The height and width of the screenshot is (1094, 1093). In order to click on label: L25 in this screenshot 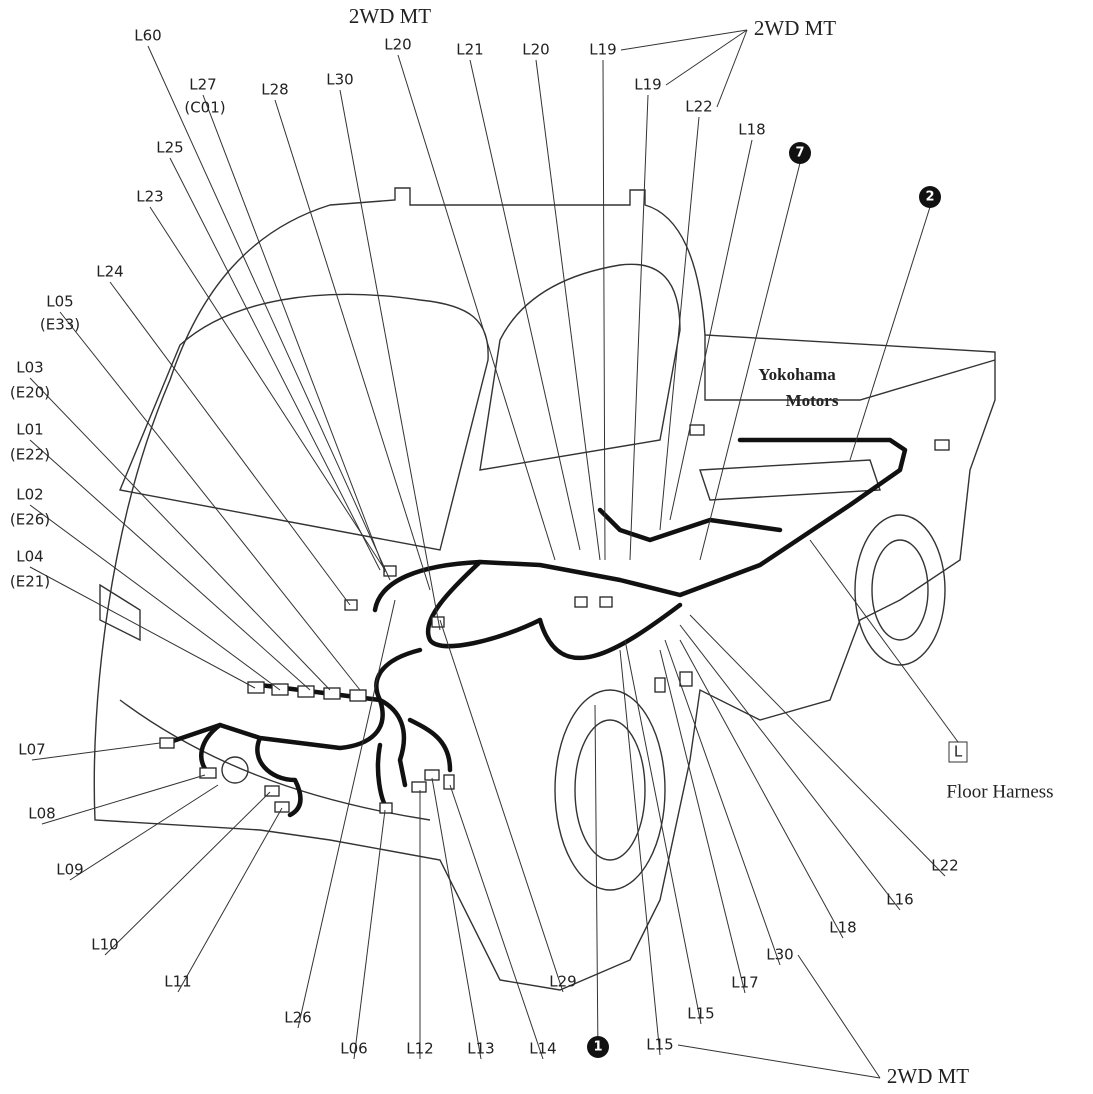, I will do `click(169, 148)`.